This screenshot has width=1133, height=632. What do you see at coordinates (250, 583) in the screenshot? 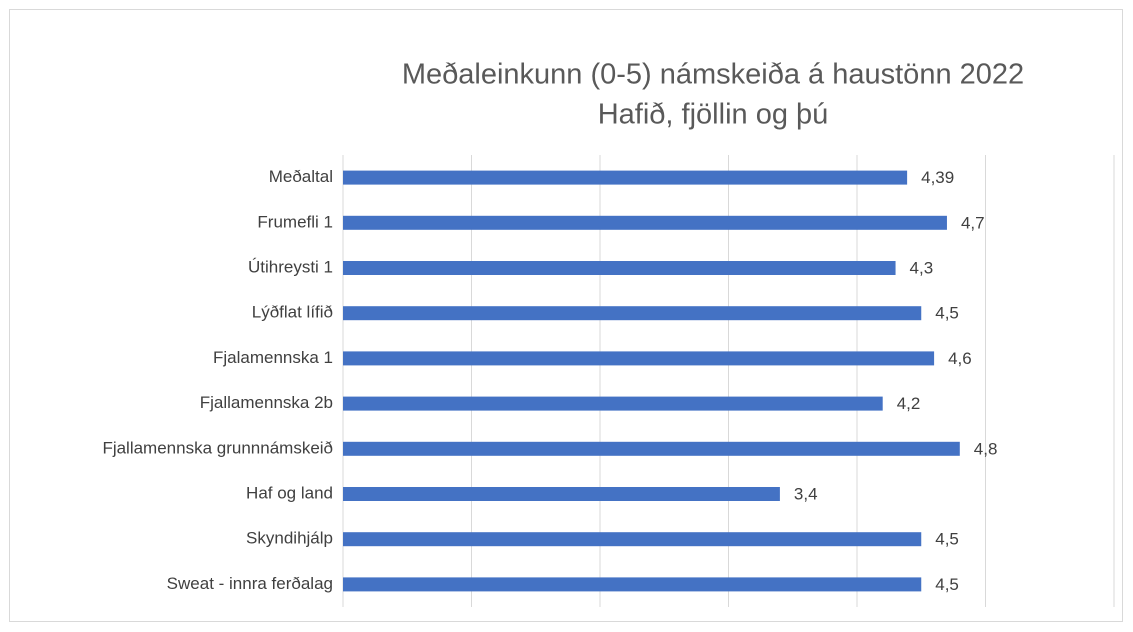
I see `y-tick-label: Sweat - innra ferðalag` at bounding box center [250, 583].